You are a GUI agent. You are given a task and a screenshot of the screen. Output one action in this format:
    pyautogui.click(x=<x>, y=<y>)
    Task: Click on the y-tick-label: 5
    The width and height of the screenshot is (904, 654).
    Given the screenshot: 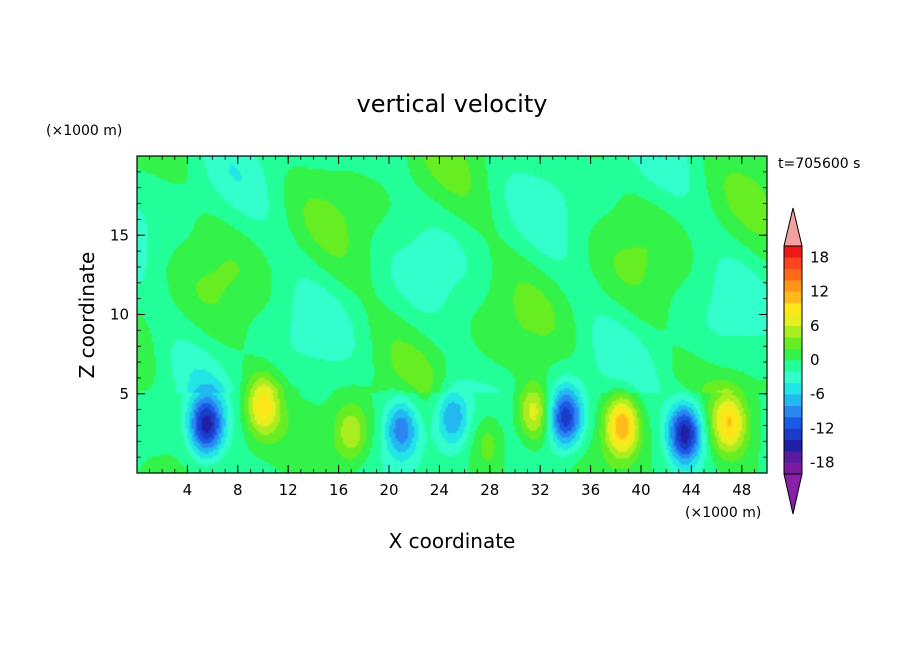 What is the action you would take?
    pyautogui.click(x=124, y=394)
    